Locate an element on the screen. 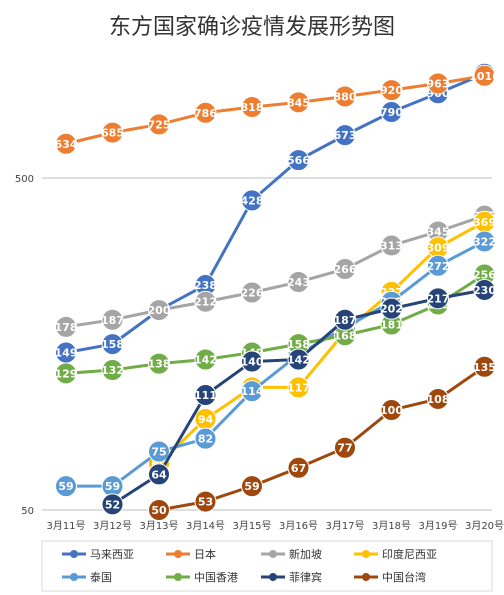 The height and width of the screenshot is (595, 504). legend-item: 马来西亚 is located at coordinates (98, 554).